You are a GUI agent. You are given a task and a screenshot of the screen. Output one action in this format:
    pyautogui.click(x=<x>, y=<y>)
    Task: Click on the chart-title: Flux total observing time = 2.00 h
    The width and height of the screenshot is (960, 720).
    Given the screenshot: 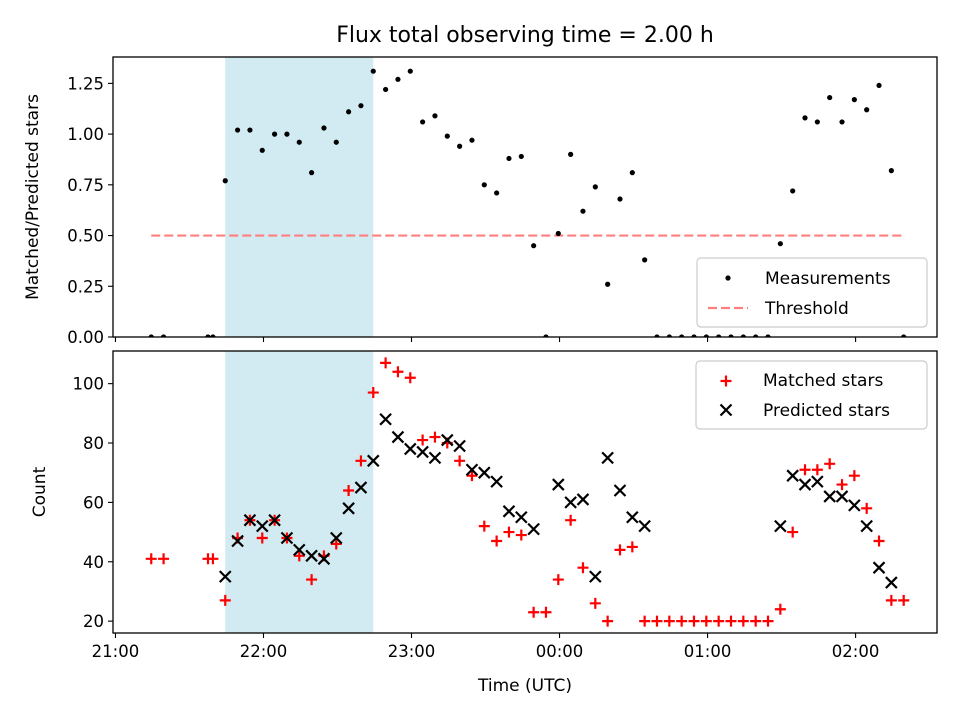 What is the action you would take?
    pyautogui.click(x=525, y=35)
    